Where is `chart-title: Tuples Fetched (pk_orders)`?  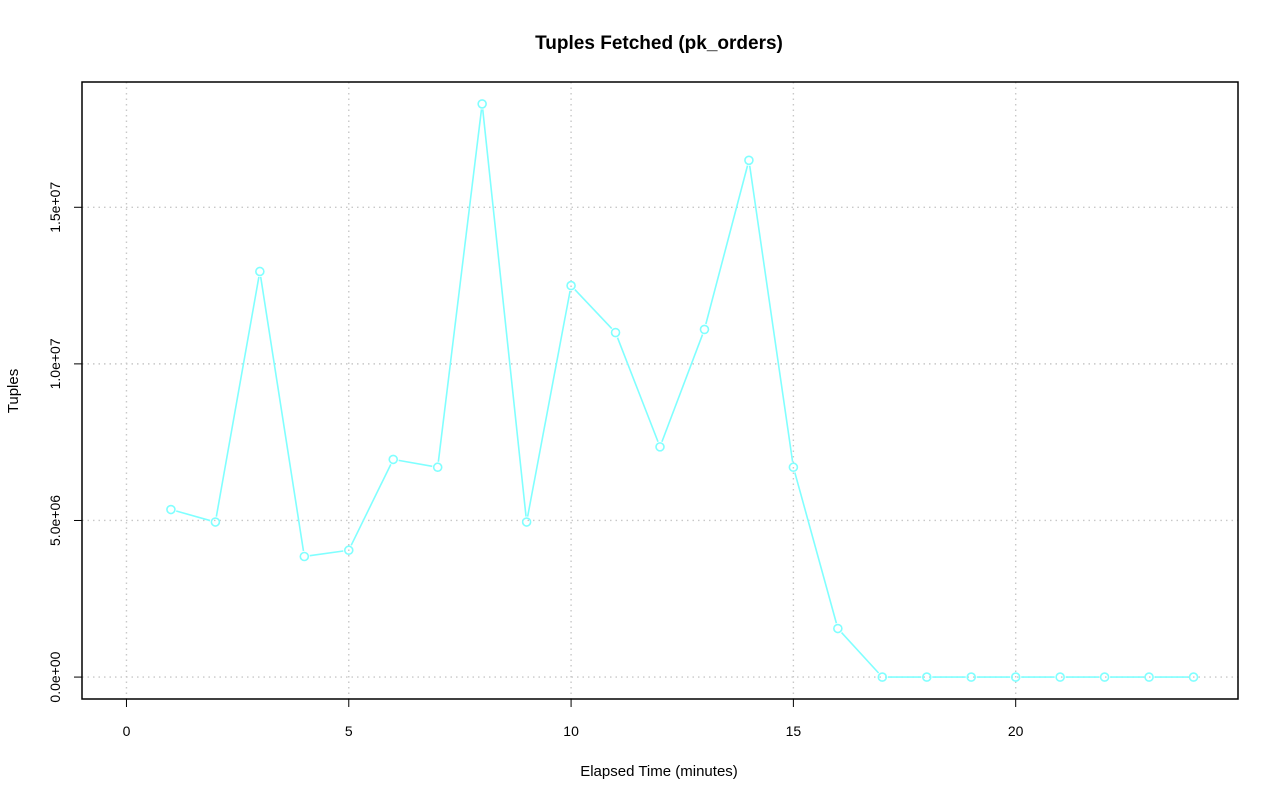
chart-title: Tuples Fetched (pk_orders) is located at coordinates (659, 43).